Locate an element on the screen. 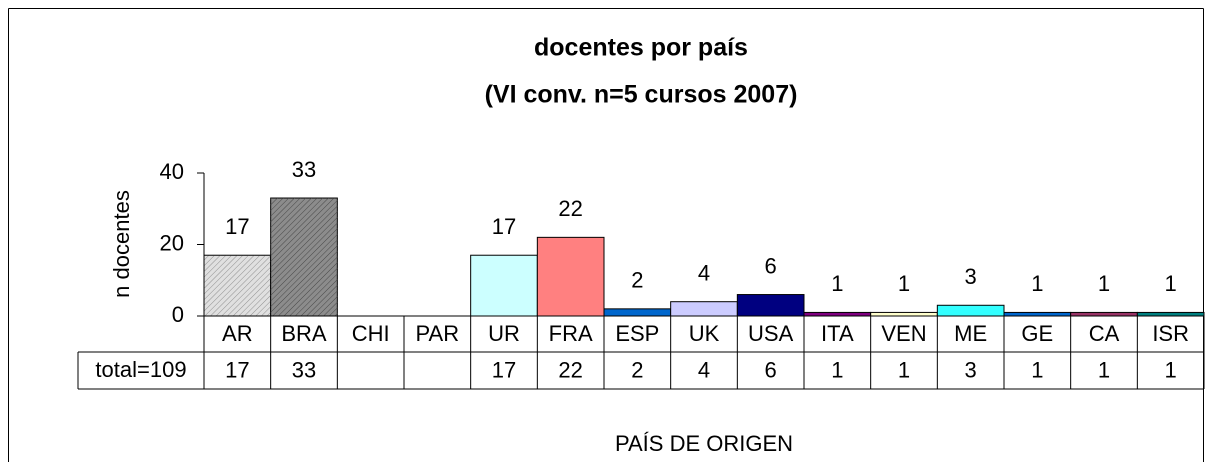  y-axis-label: n docentes is located at coordinates (121, 244).